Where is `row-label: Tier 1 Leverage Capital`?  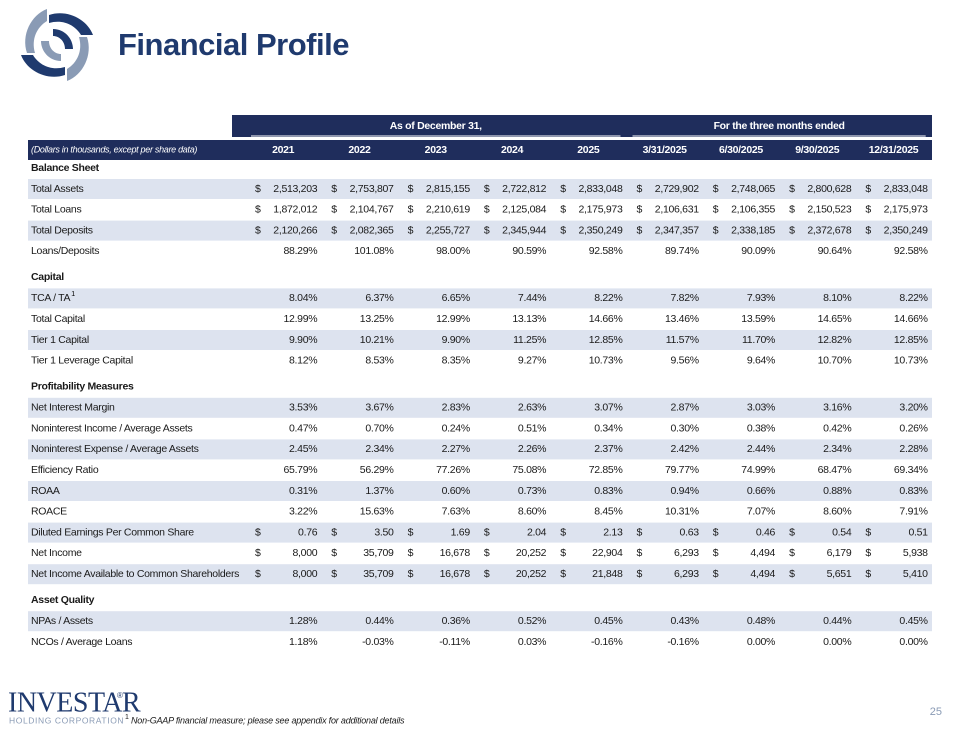 row-label: Tier 1 Leverage Capital is located at coordinates (82, 361).